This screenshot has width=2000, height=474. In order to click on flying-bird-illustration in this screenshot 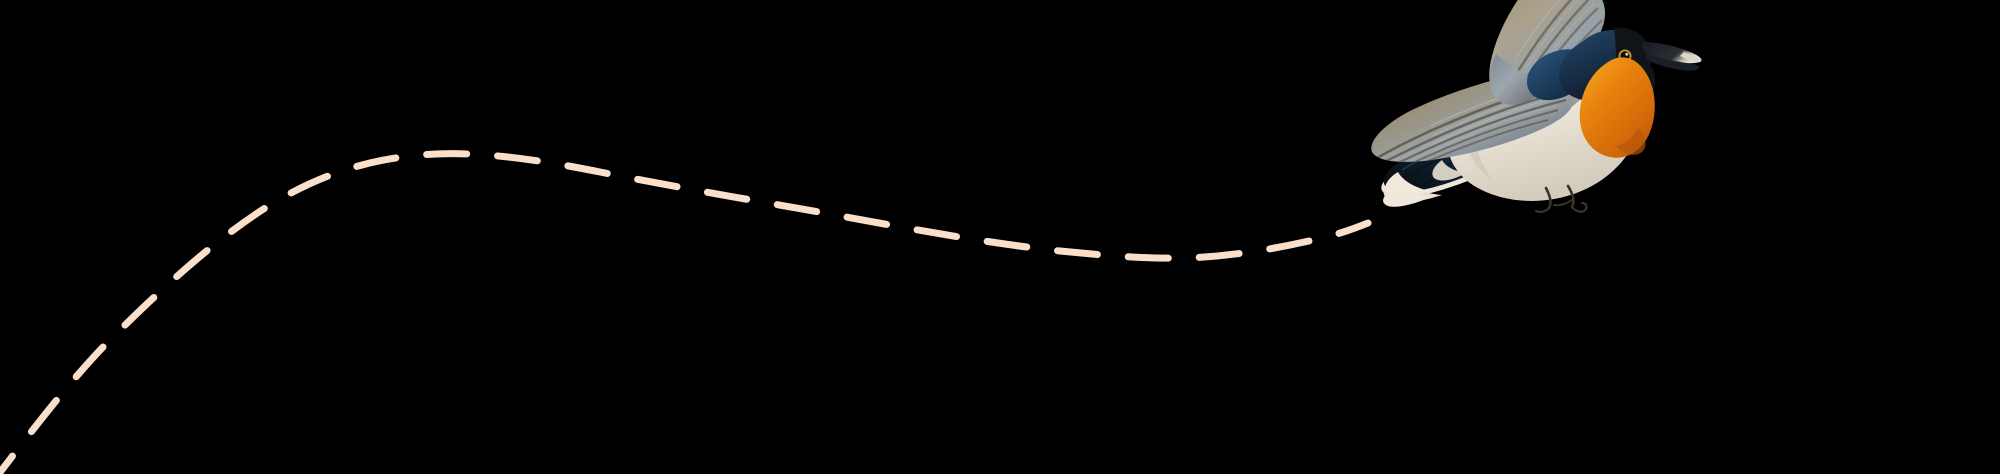, I will do `click(1536, 107)`.